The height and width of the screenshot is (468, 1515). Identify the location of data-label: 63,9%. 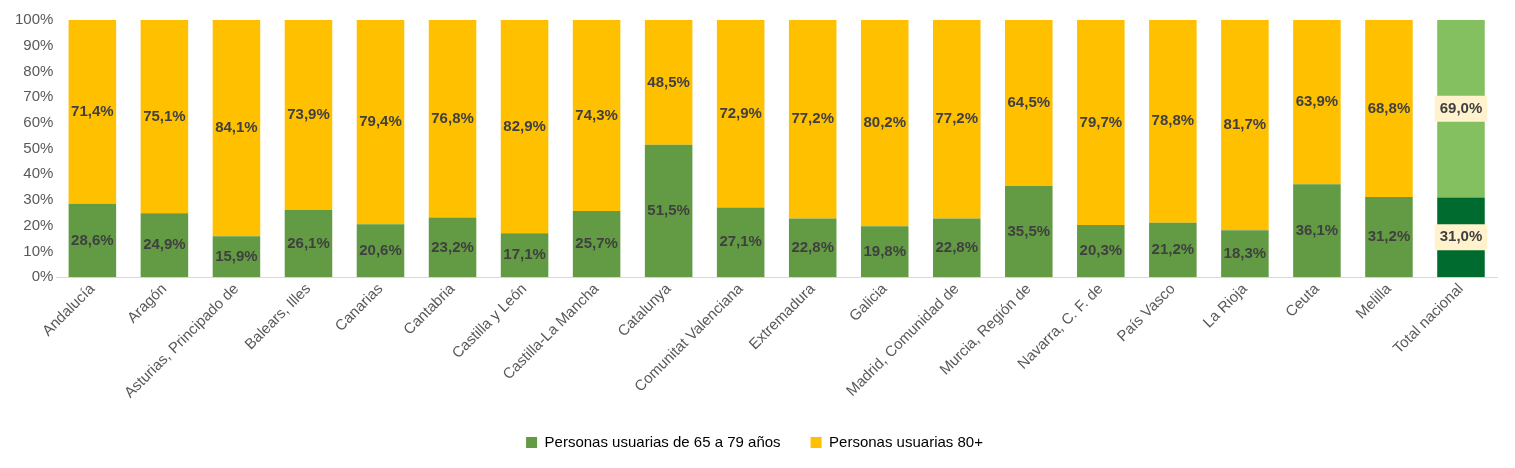
(1317, 101).